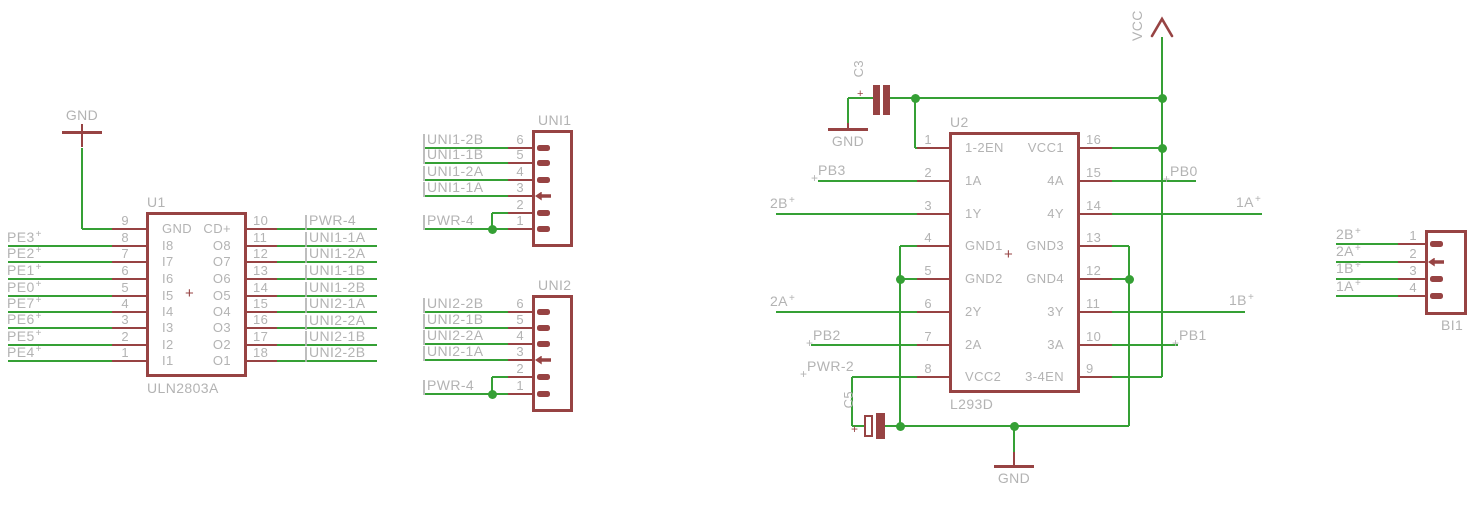 This screenshot has height=511, width=1478. I want to click on net-label-uni2-1a: UNI2-1A, so click(335, 304).